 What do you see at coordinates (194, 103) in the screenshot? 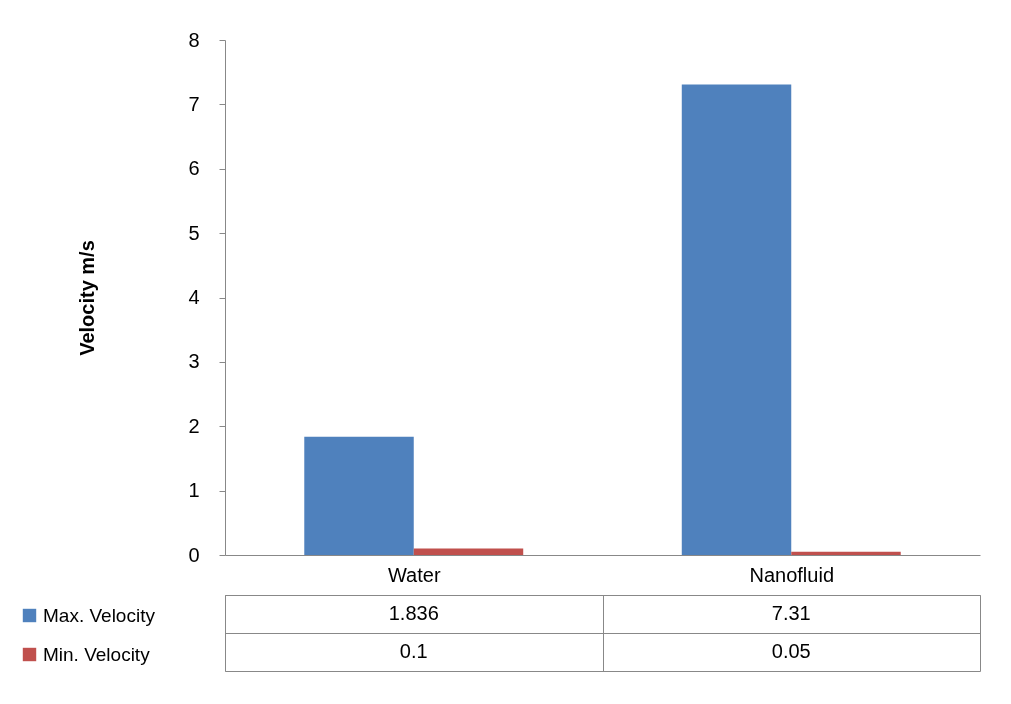
I see `y-tick-label: 7` at bounding box center [194, 103].